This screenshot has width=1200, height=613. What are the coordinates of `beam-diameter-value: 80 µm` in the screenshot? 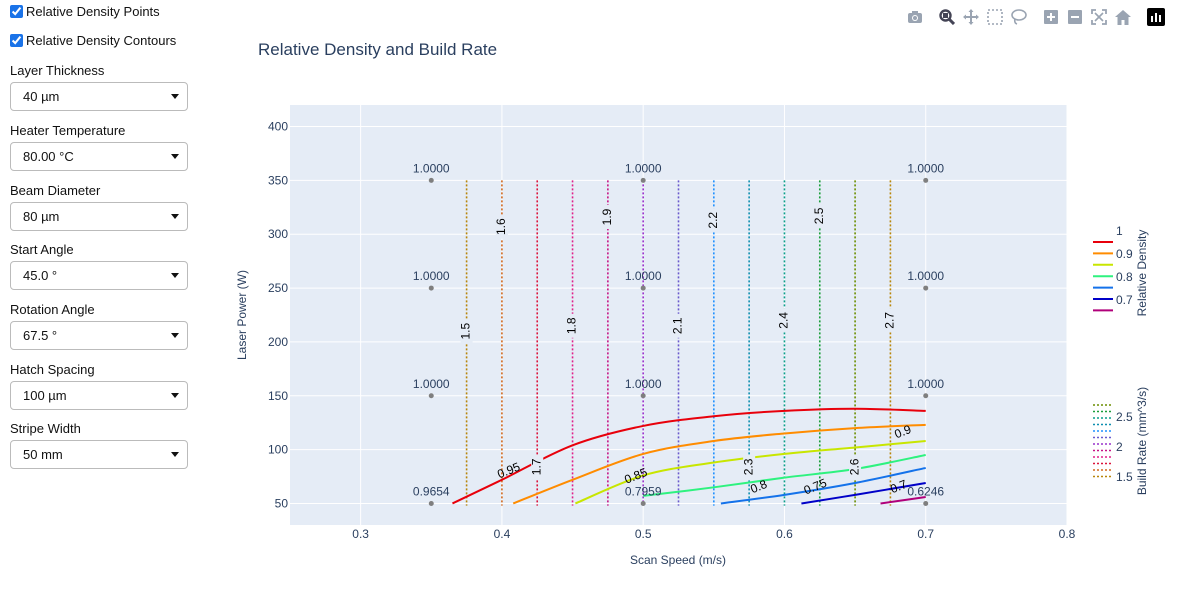 It's located at (41, 216).